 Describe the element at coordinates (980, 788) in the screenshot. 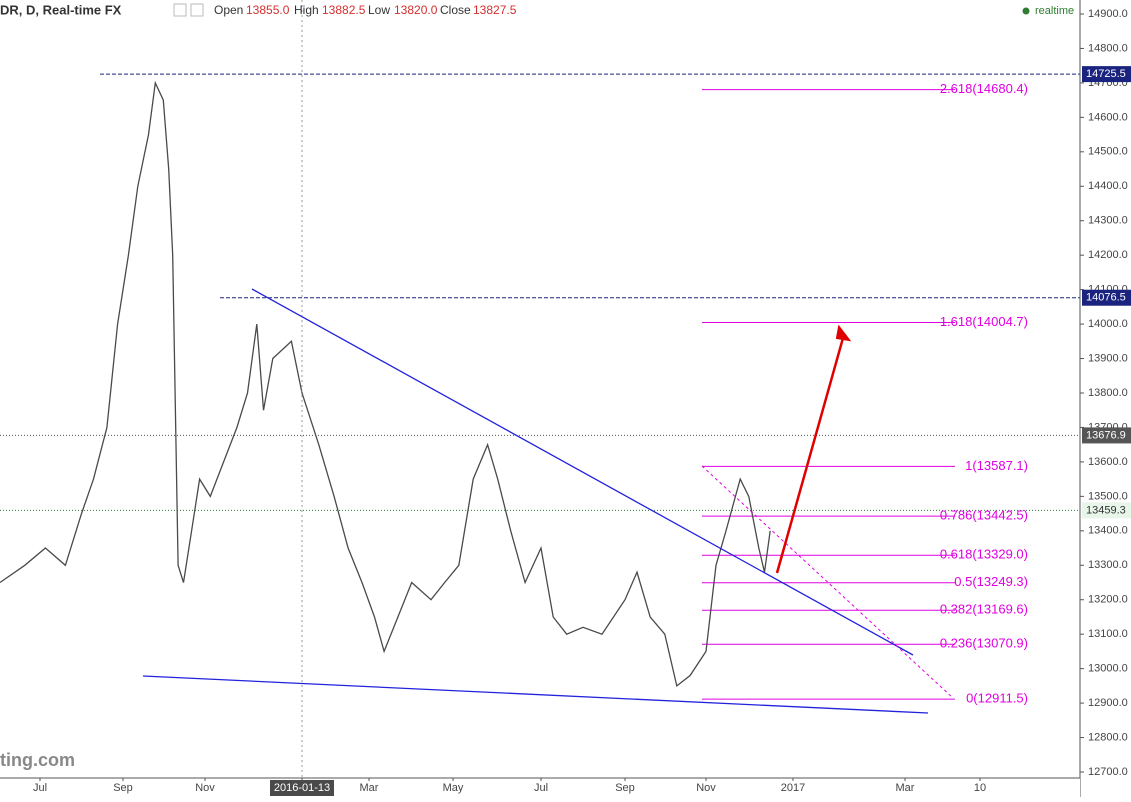

I see `x-tick-label: 10` at that location.